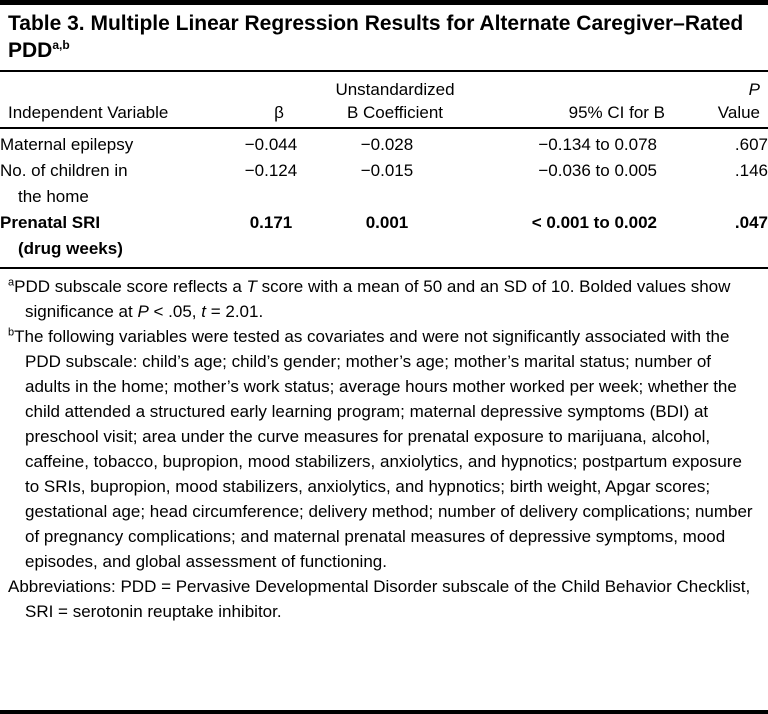  I want to click on cell-variable: Prenatal SRI (drug weeks), so click(120, 236).